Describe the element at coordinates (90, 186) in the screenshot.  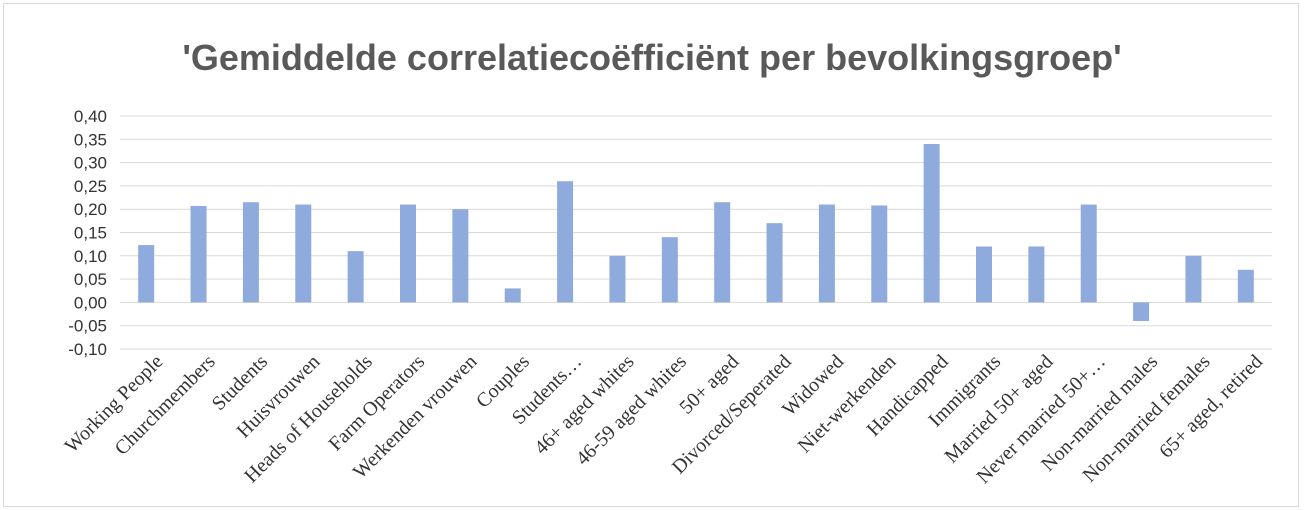
I see `y-tick-label: 0,25` at that location.